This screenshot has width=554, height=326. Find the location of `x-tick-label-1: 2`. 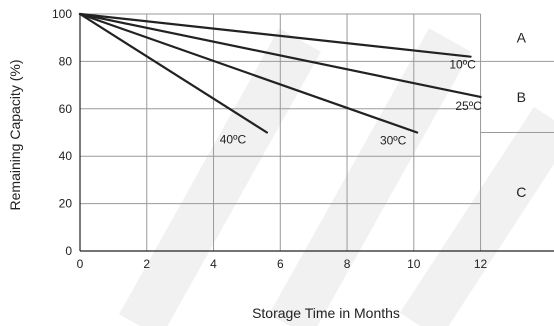

x-tick-label-1: 2 is located at coordinates (146, 264).